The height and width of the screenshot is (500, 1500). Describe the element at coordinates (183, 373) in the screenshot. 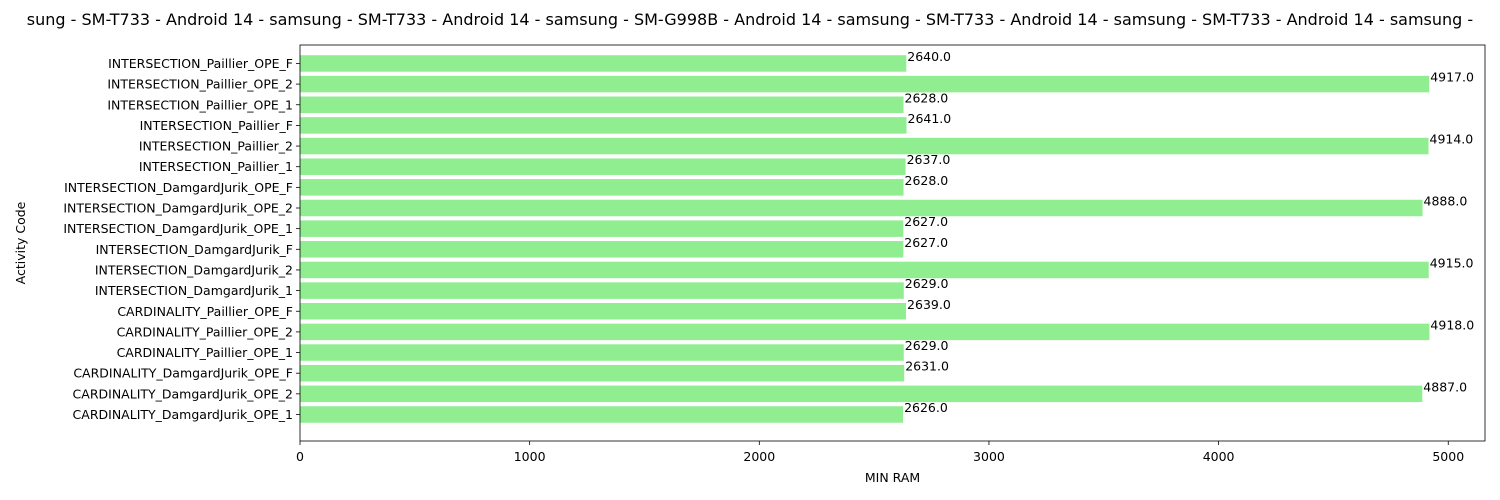

I see `y-tick-label: CARDINALITY_DamgardJurik_OPE_F` at that location.